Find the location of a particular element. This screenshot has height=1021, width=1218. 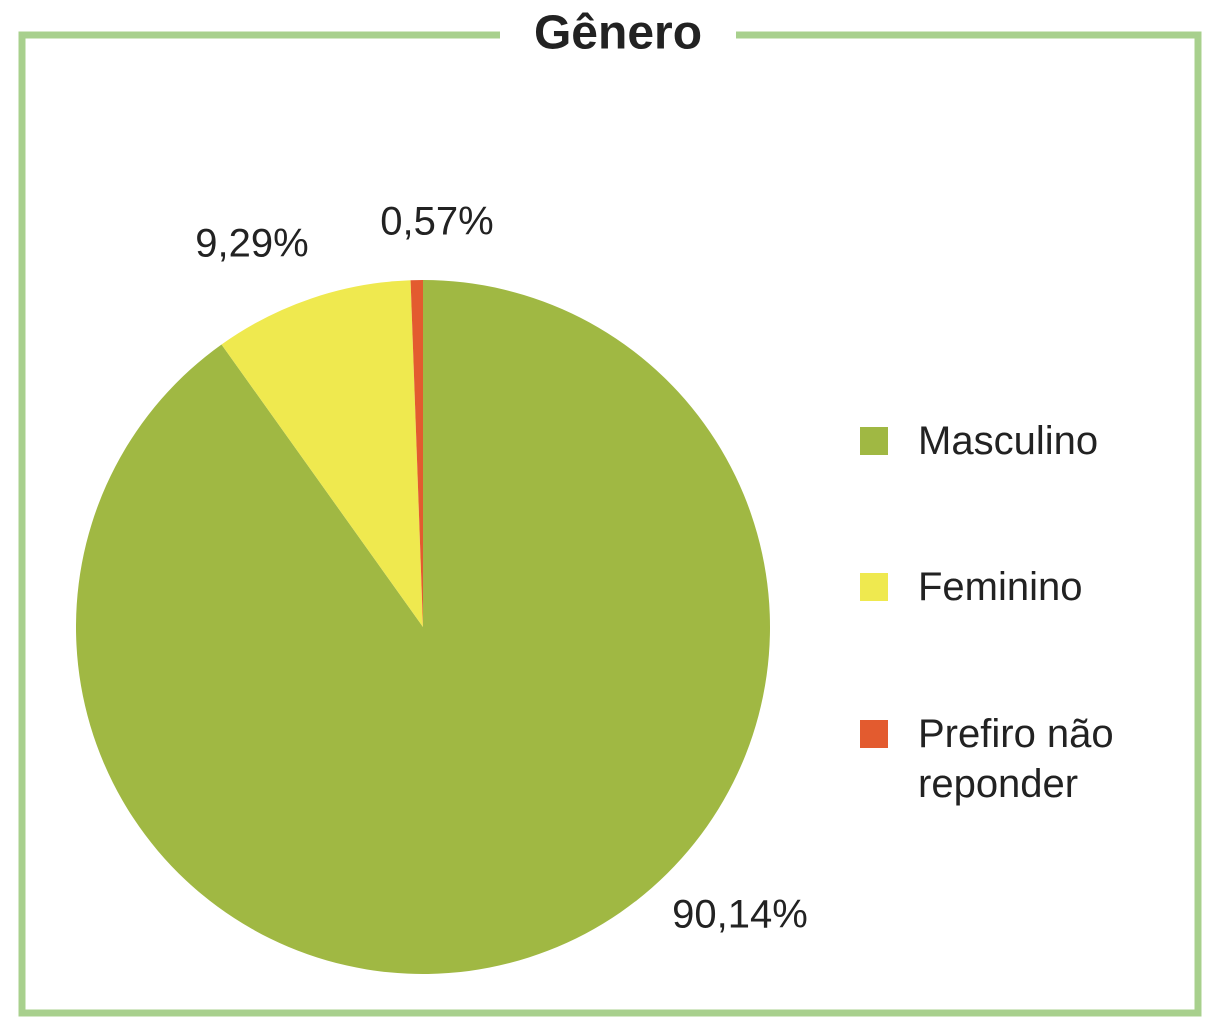

title-background is located at coordinates (618, 35).